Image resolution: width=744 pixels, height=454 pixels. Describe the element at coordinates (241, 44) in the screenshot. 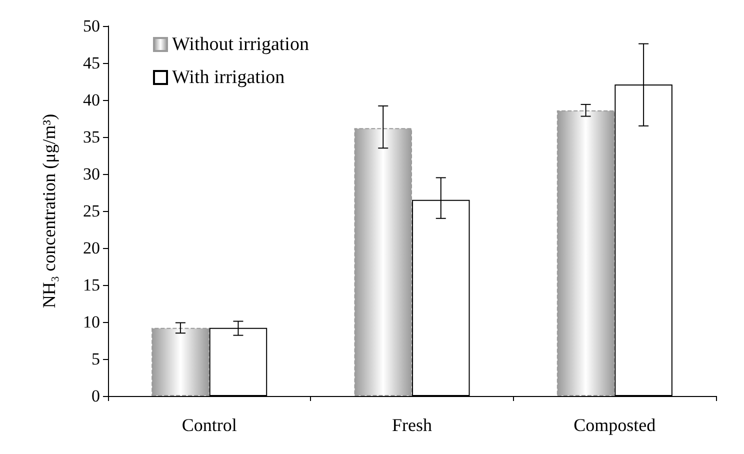

I see `legend-label: Without irrigation` at that location.